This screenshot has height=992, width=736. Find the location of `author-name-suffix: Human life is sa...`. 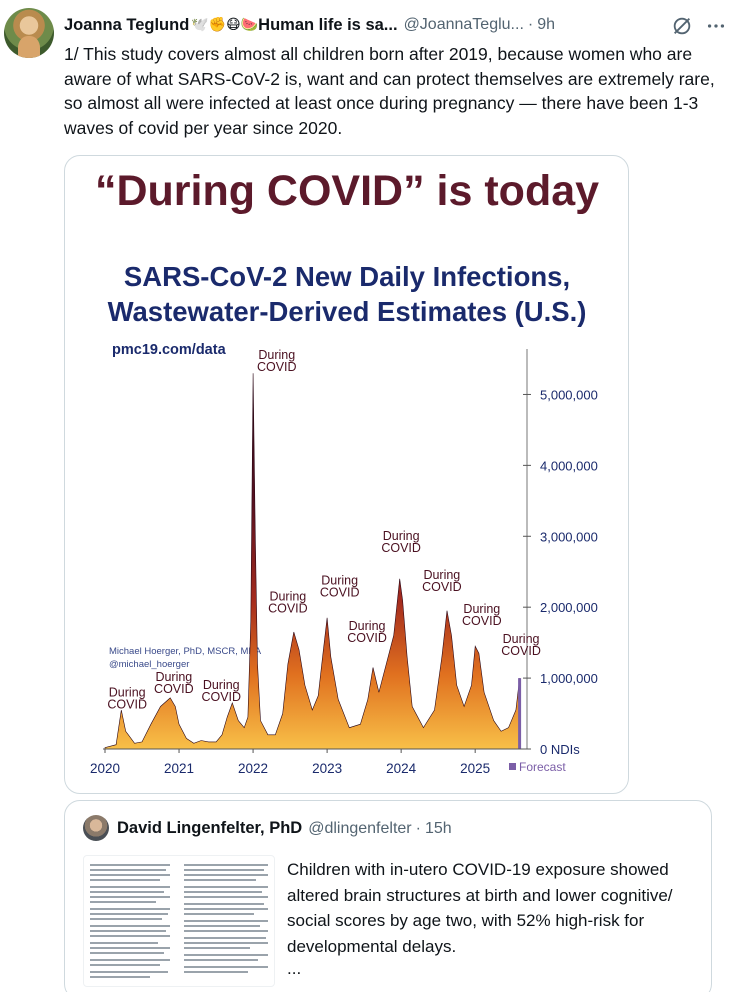

author-name-suffix: Human life is sa... is located at coordinates (328, 24).